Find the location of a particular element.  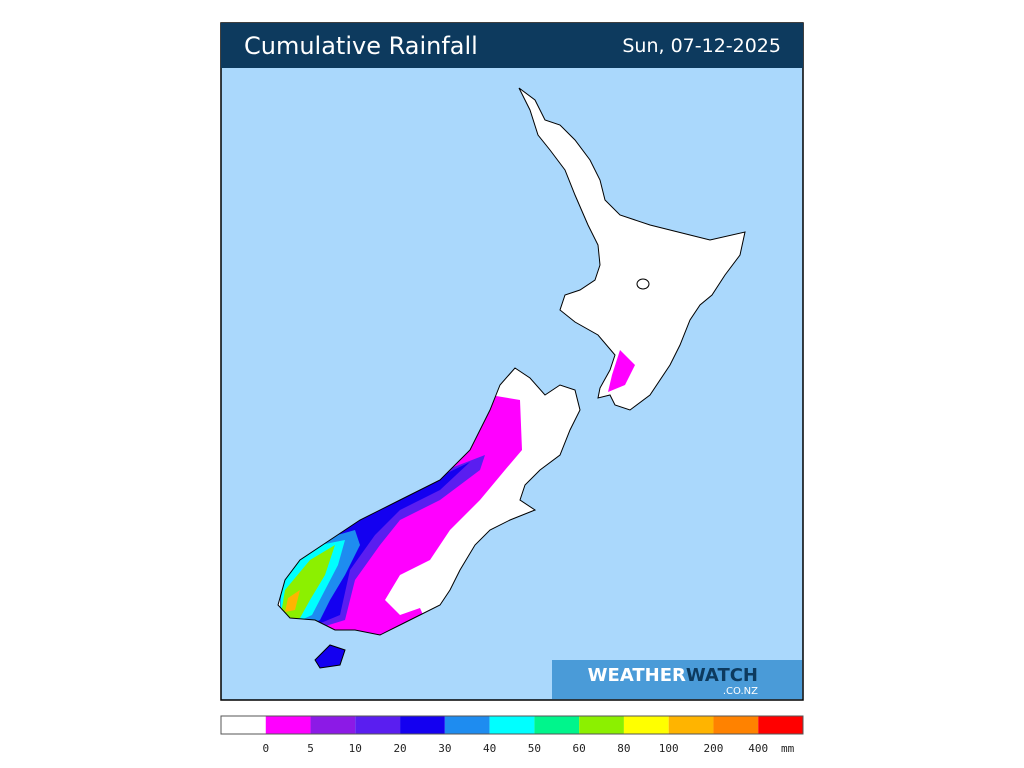

logo-brand-first: WEATHER is located at coordinates (637, 675).